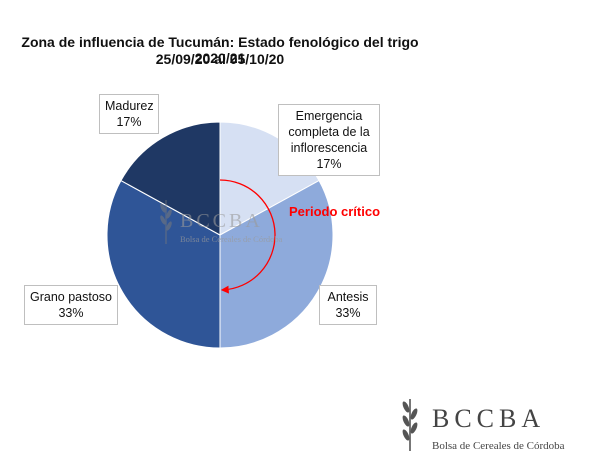 The image size is (600, 470). I want to click on slice-label: Emergencia completa de la inflorescencia, so click(329, 132).